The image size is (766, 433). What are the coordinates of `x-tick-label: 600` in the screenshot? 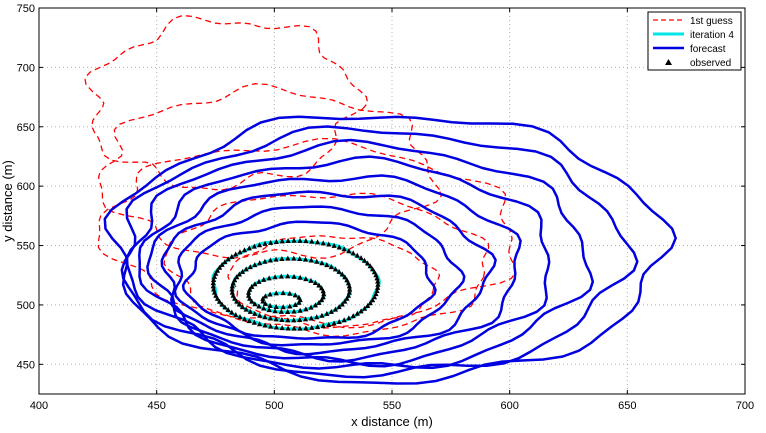 It's located at (509, 406).